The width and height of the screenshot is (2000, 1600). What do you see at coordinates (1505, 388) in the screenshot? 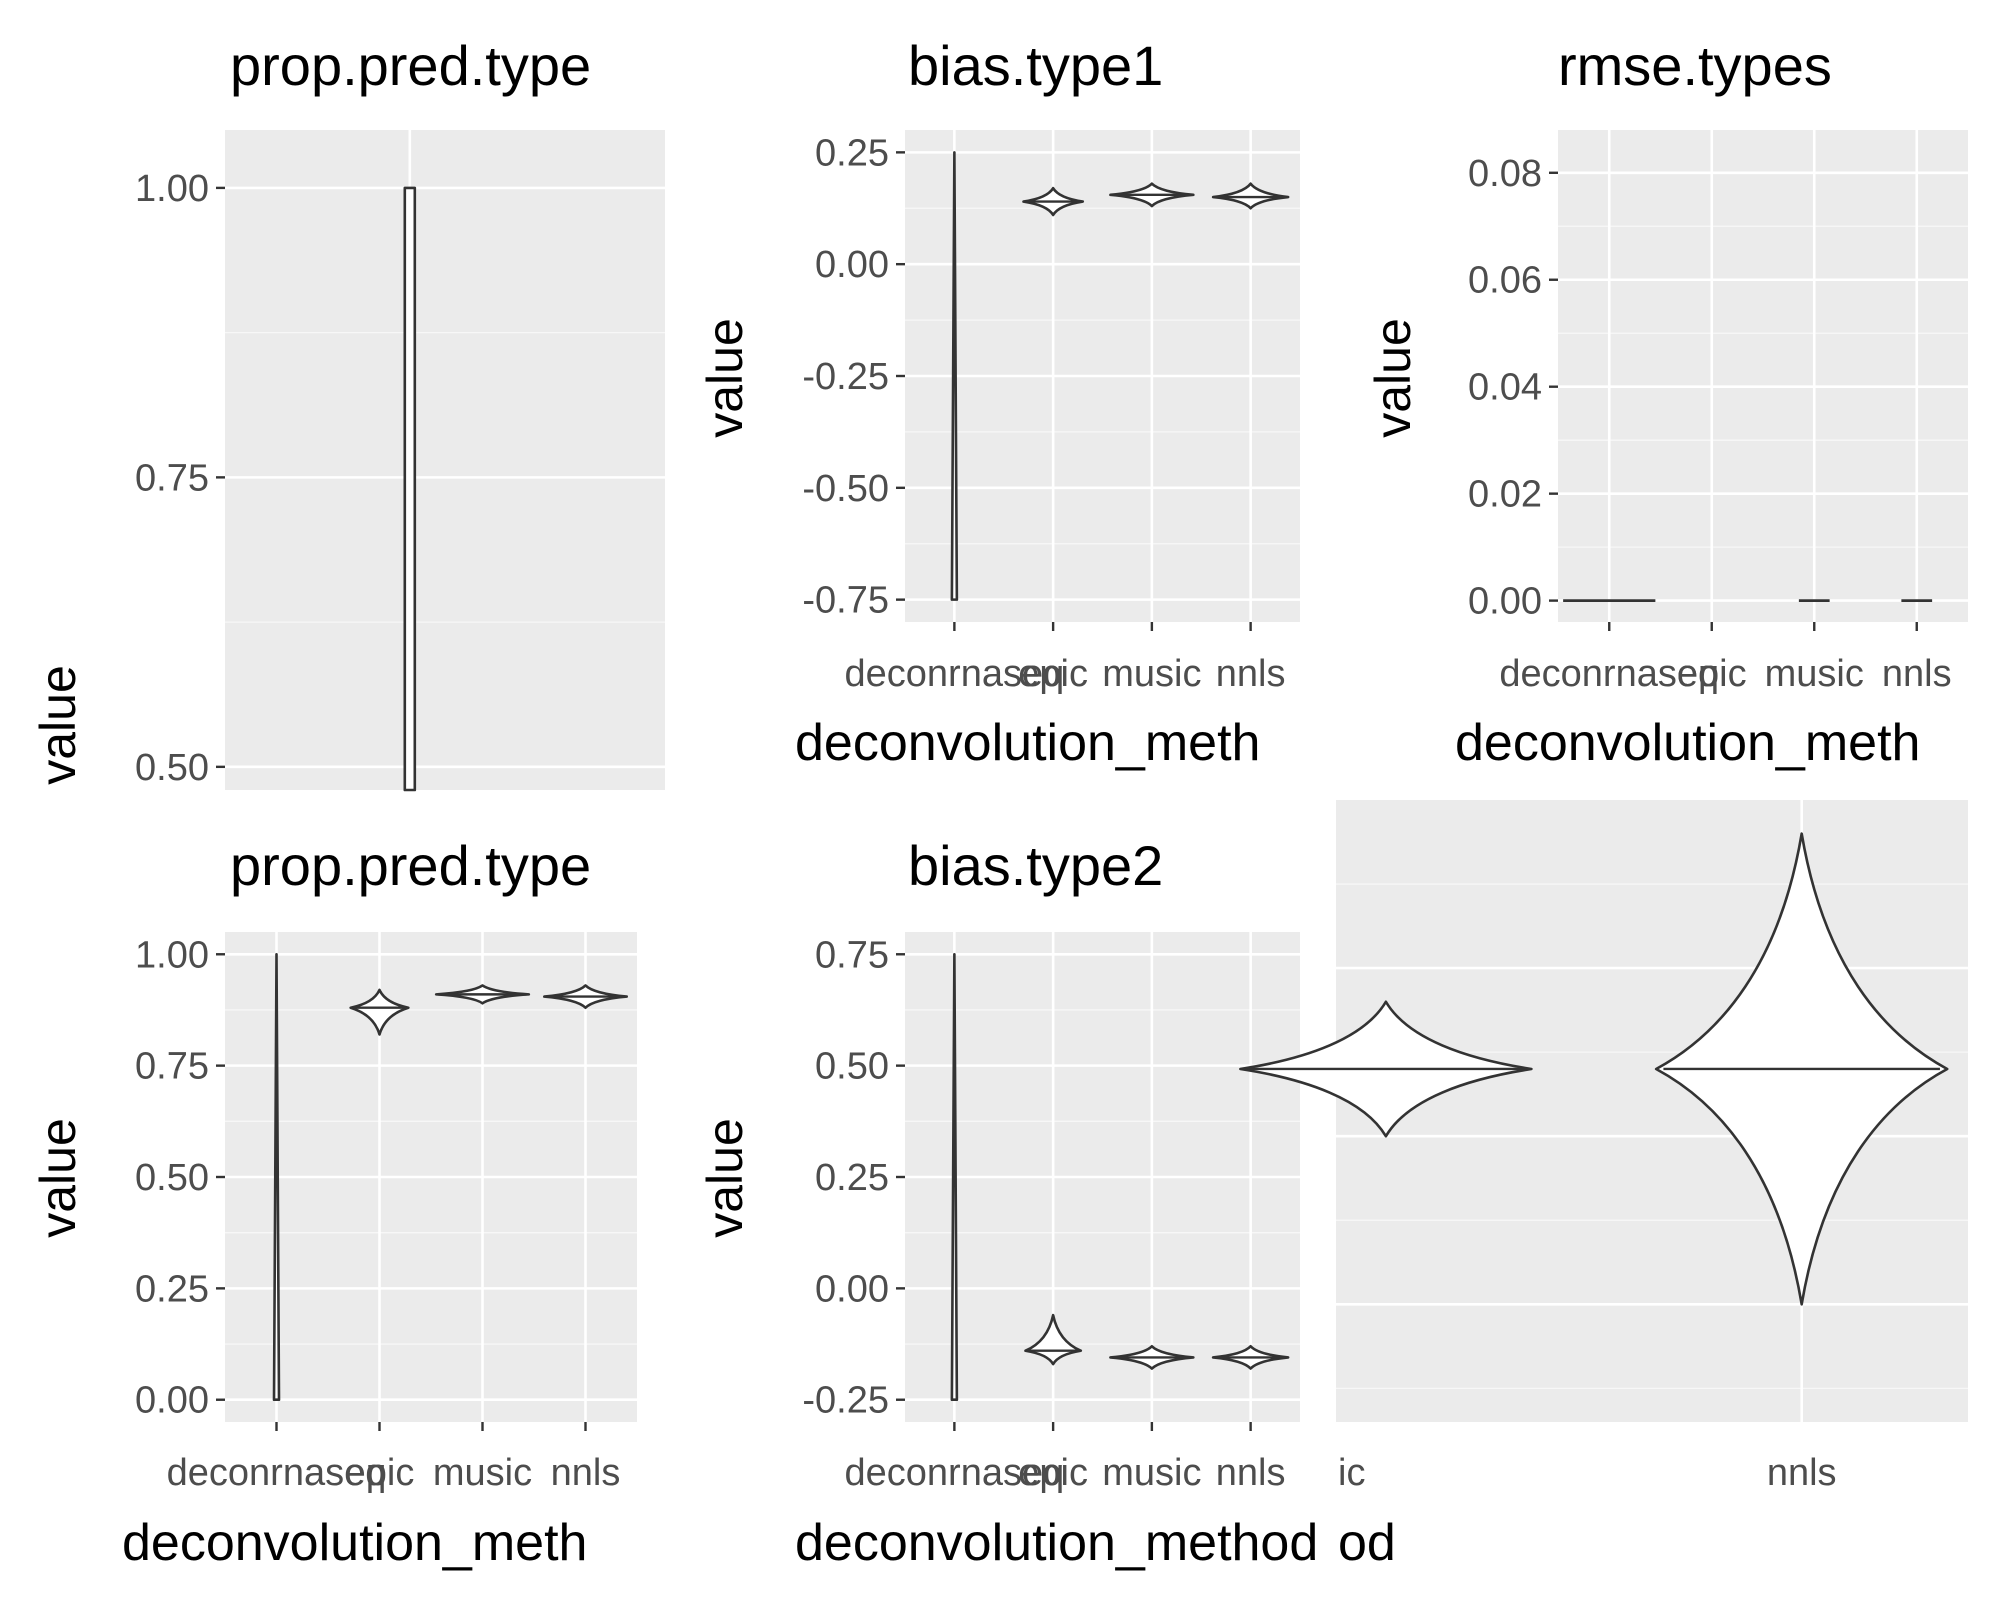
I see `y-tick-label: 0.04` at bounding box center [1505, 388].